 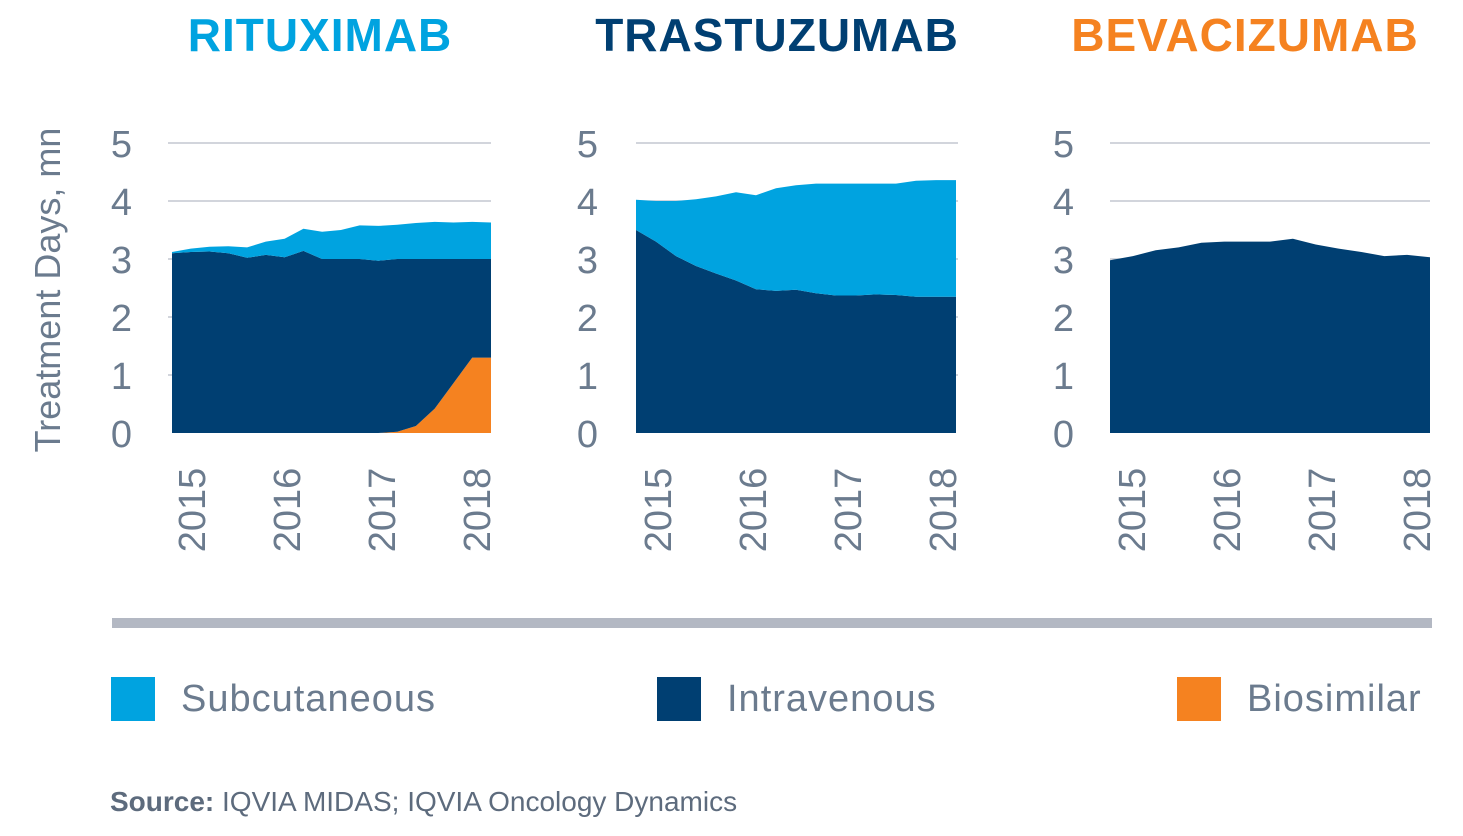 I want to click on trastuzumab-ytick-5: 5, so click(x=587, y=145).